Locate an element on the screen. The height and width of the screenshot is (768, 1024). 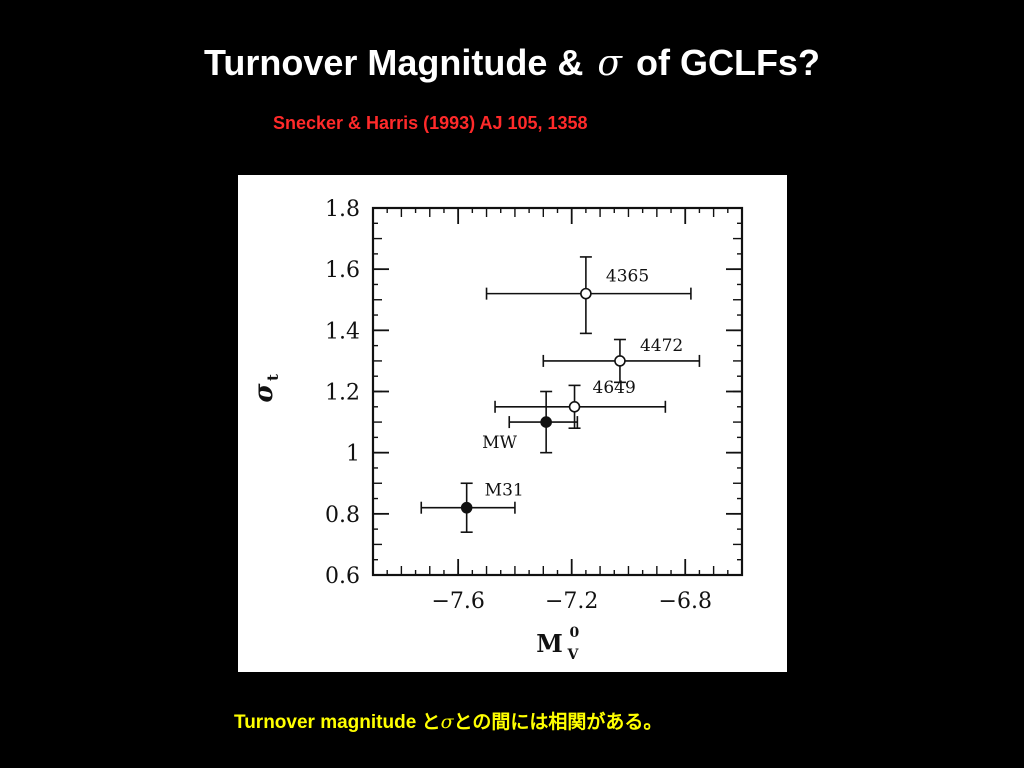
slide-title: Turnover Magnitude & σ of GCLFs? is located at coordinates (512, 63).